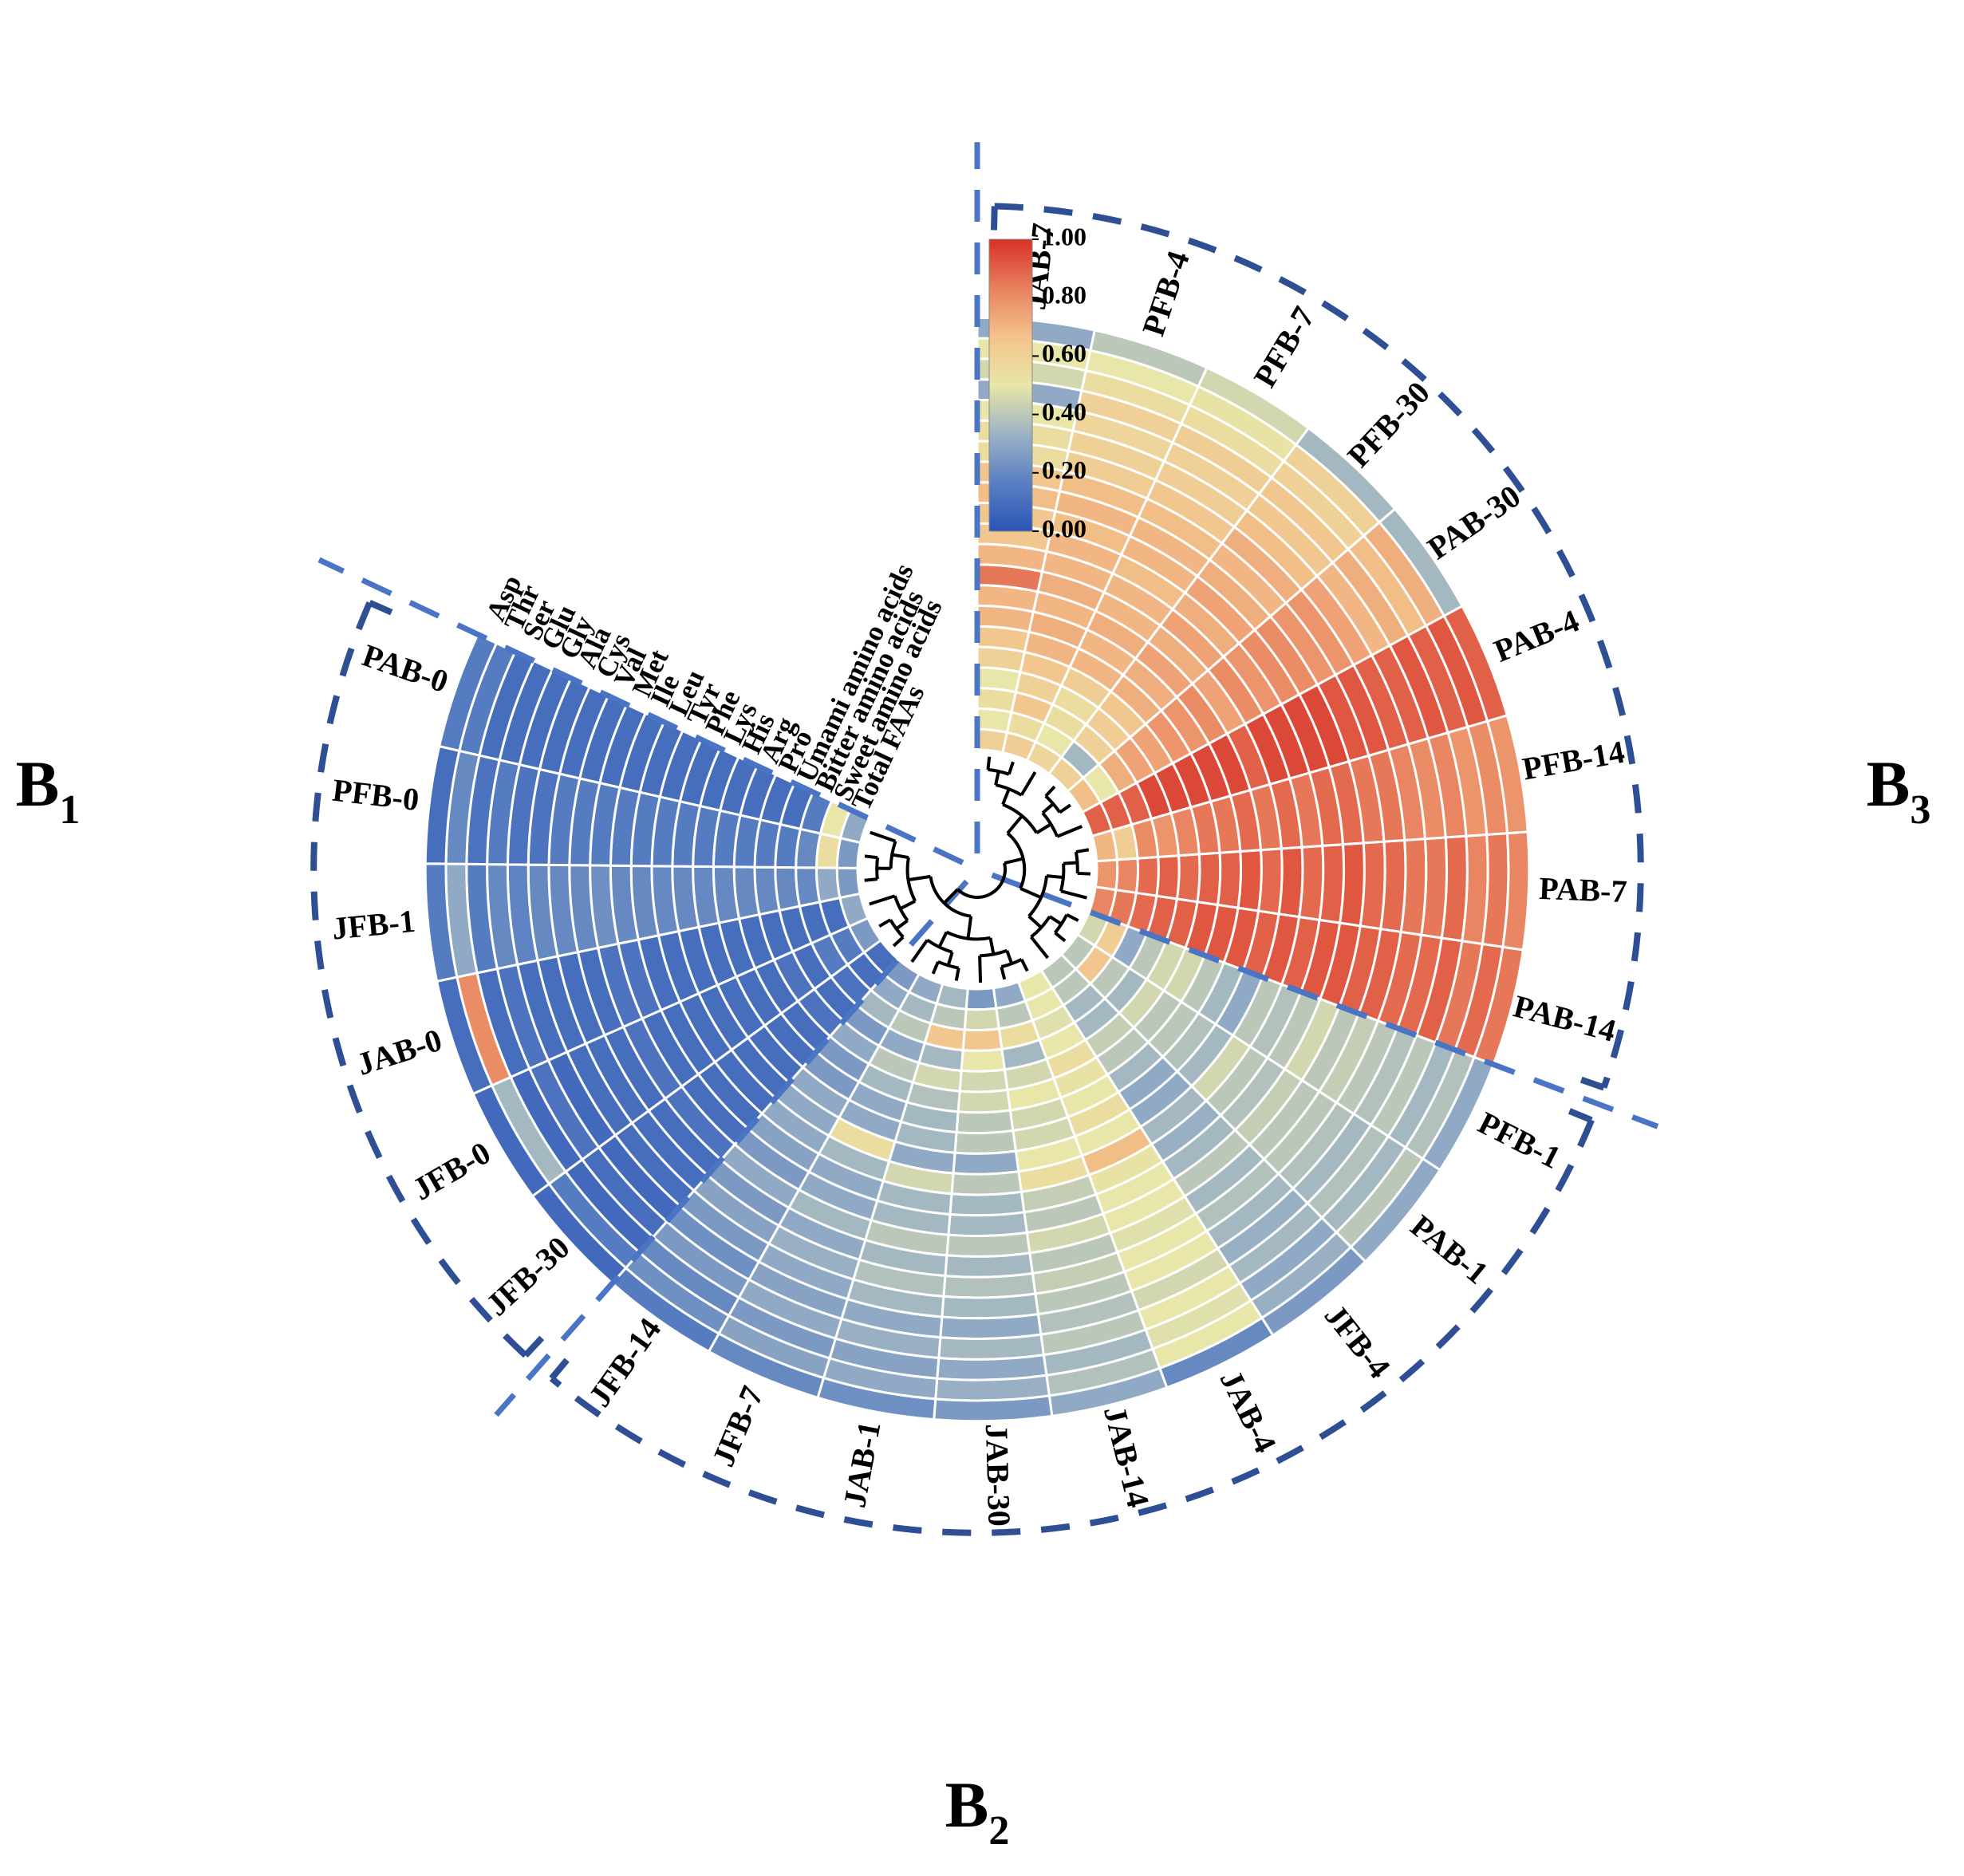 This screenshot has height=1876, width=1964. What do you see at coordinates (1920, 810) in the screenshot?
I see `cluster-label-sub: 3` at bounding box center [1920, 810].